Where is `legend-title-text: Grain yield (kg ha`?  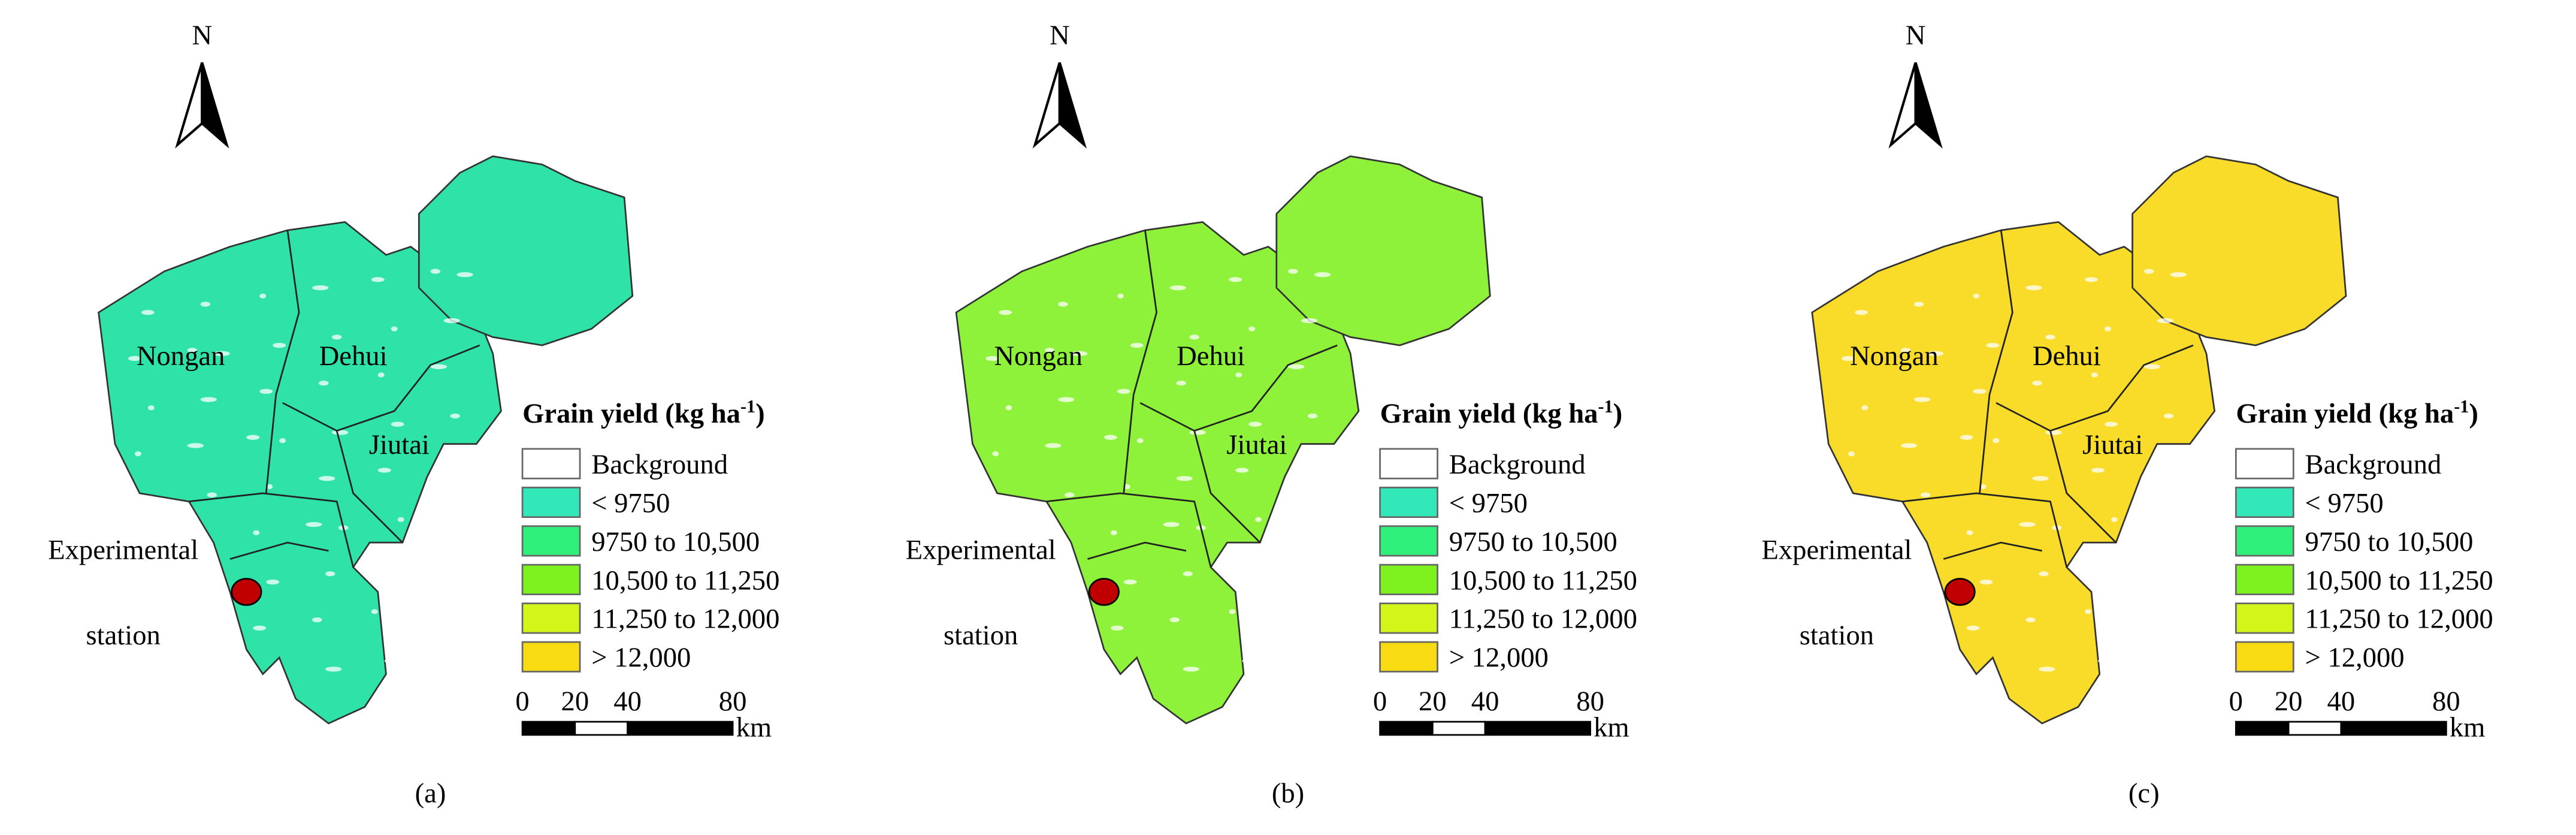 legend-title-text: Grain yield (kg ha is located at coordinates (1489, 413).